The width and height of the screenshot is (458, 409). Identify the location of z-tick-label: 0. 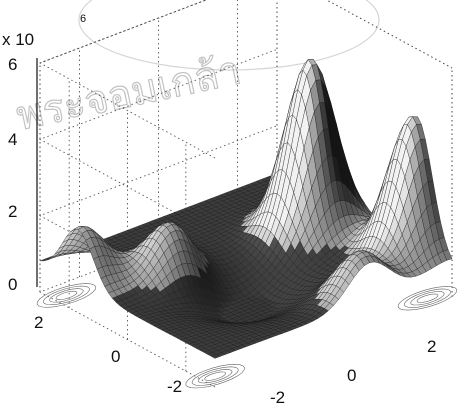
(12, 284).